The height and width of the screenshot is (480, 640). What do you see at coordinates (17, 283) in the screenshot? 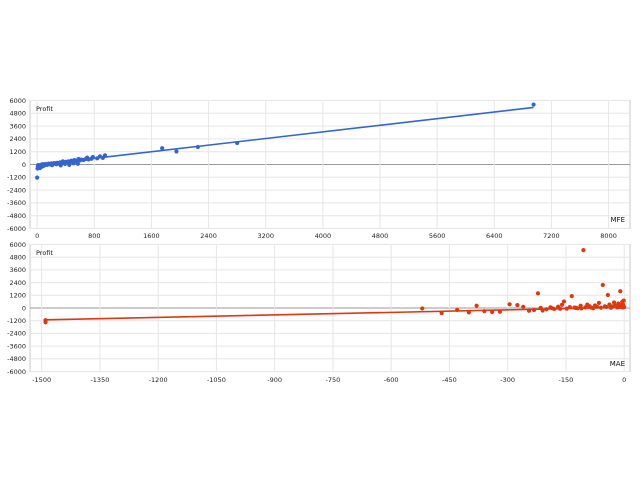
I see `mae-y-tick-label: 2400` at bounding box center [17, 283].